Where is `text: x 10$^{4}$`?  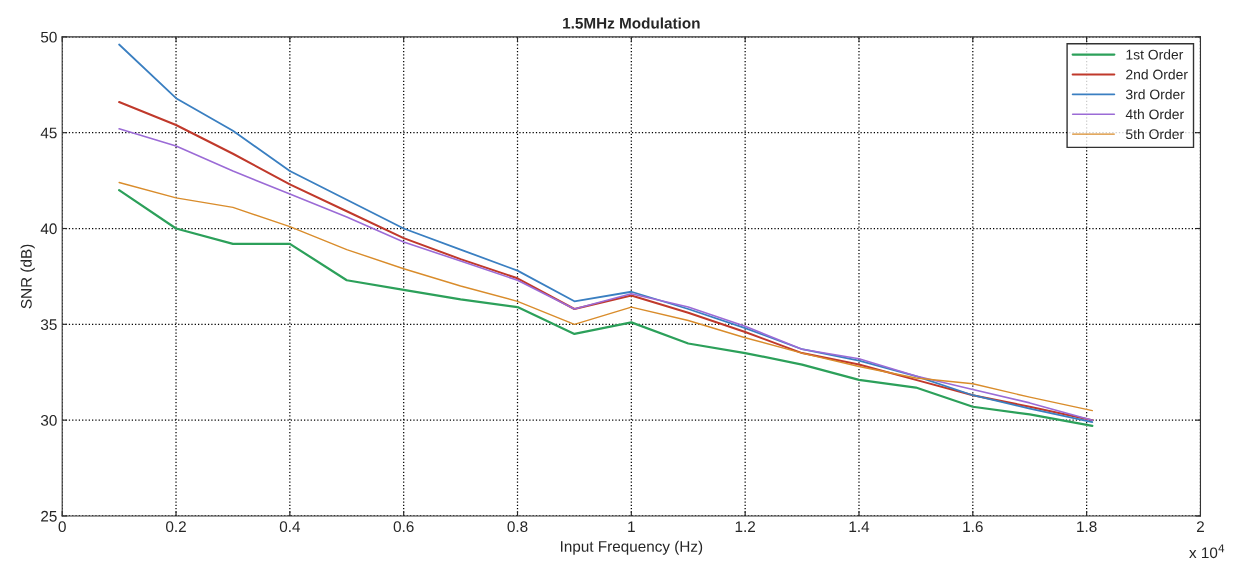 text: x 10$^{4}$ is located at coordinates (1207, 551).